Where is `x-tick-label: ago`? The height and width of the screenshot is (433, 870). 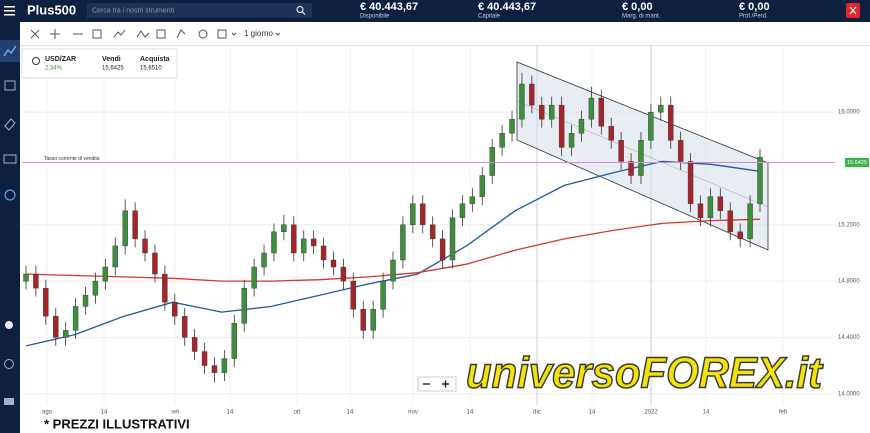 x-tick-label: ago is located at coordinates (47, 413).